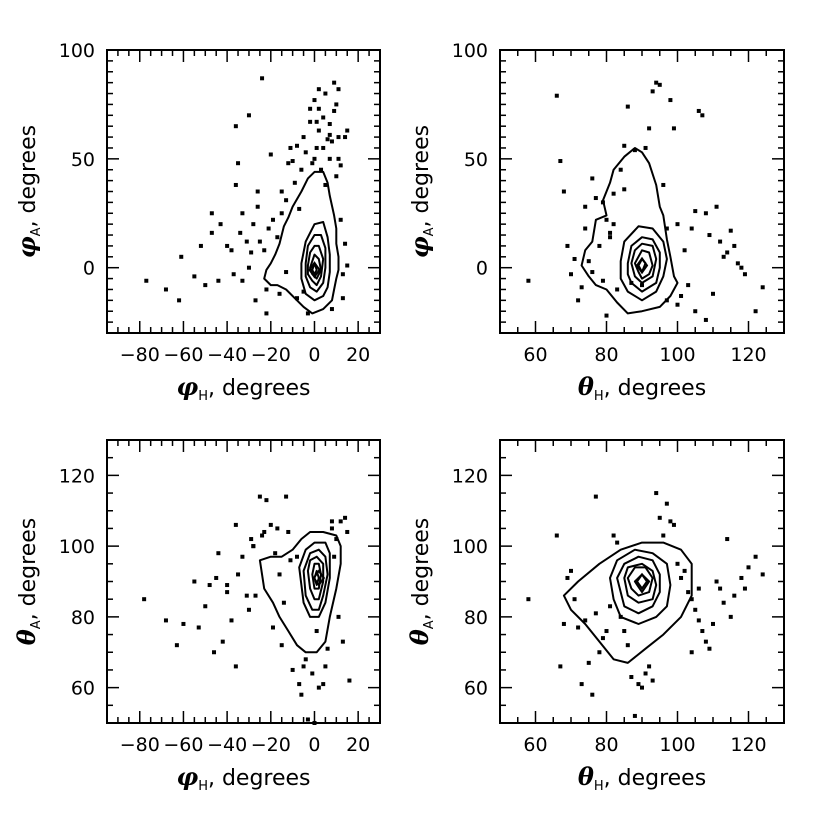 This screenshot has width=830, height=830. Describe the element at coordinates (358, 745) in the screenshot. I see `x-tick-label: 20` at that location.